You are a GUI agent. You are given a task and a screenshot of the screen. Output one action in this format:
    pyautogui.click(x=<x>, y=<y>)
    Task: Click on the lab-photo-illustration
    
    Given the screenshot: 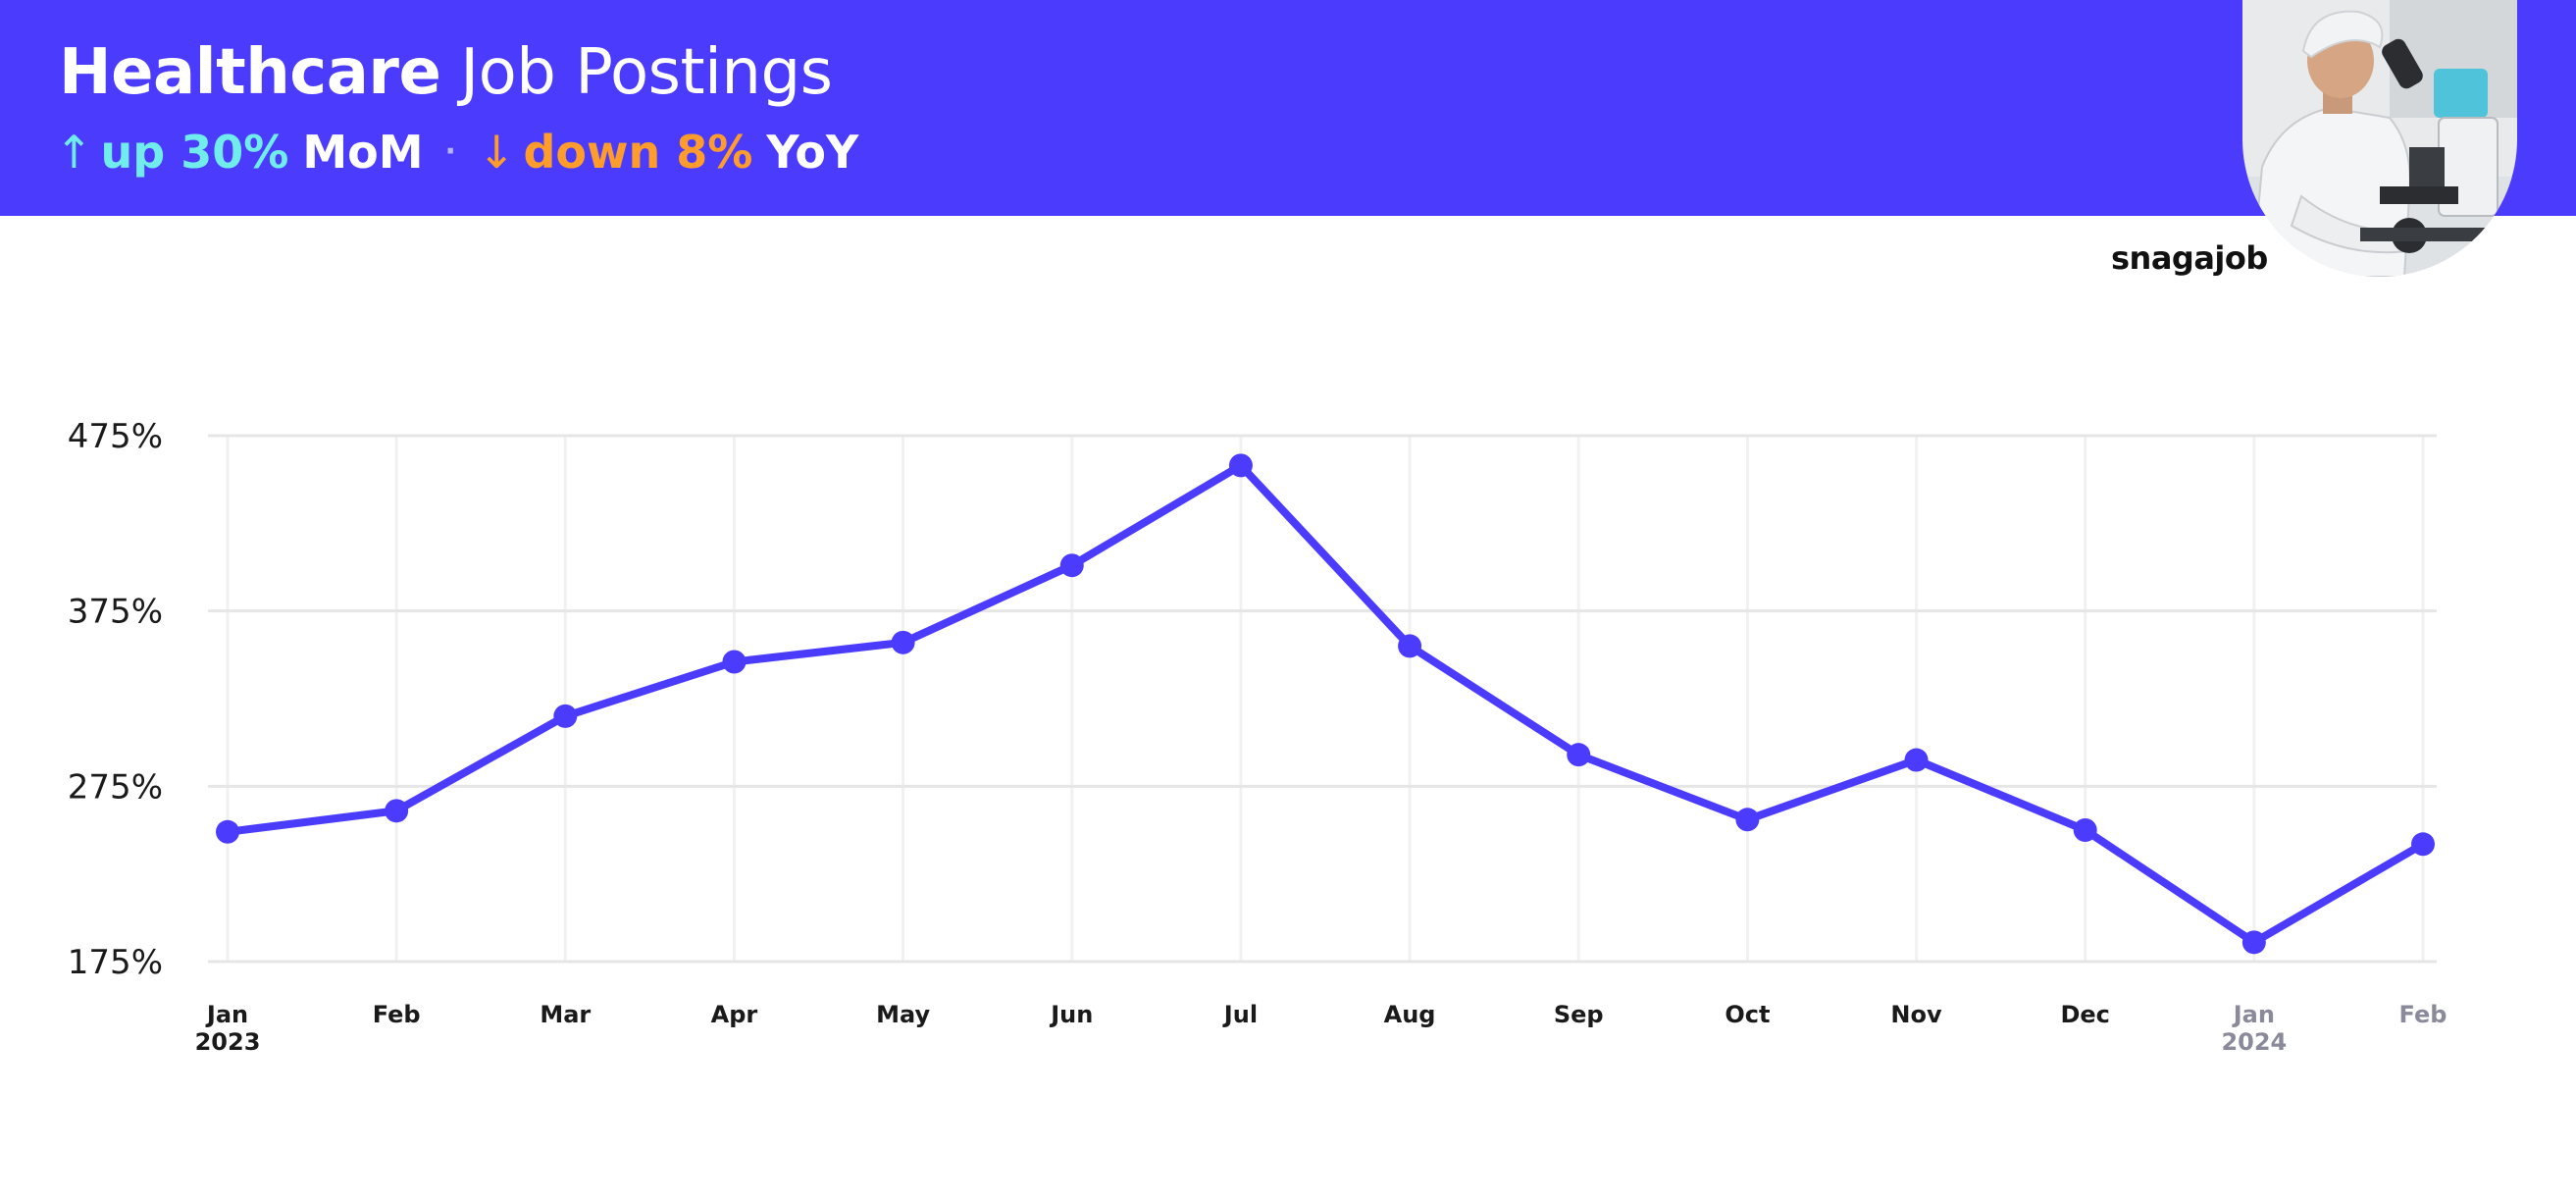 What is the action you would take?
    pyautogui.click(x=2379, y=138)
    